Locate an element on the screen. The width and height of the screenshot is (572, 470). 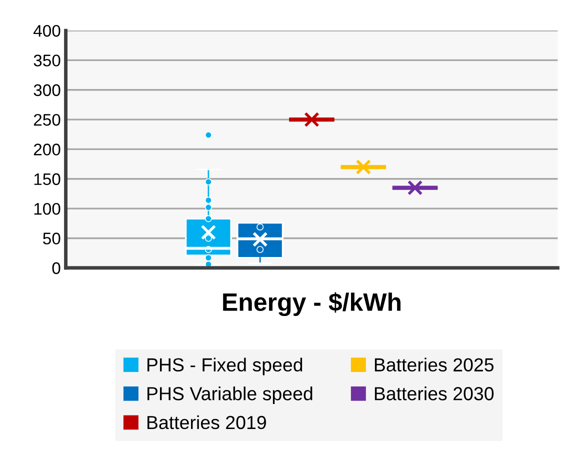
y-tick-label: 250 is located at coordinates (47, 120).